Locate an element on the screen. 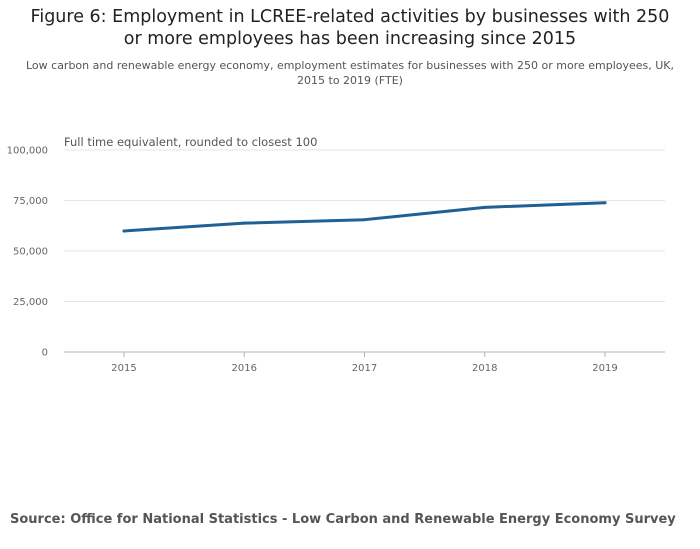 Image resolution: width=700 pixels, height=549 pixels. y-tick-label: 100,000 is located at coordinates (27, 151).